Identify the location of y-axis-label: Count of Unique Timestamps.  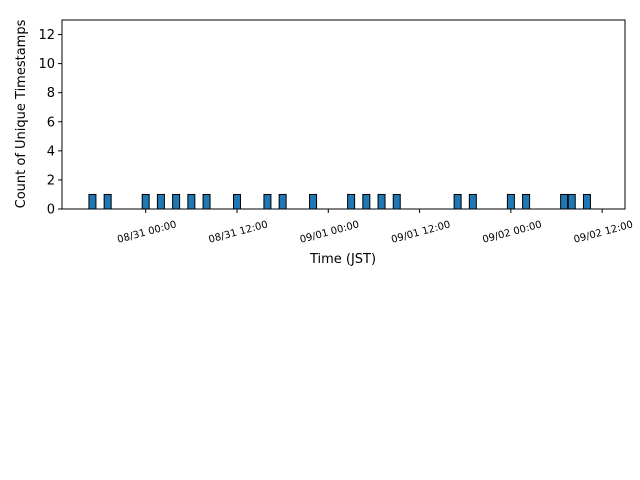
(21, 113).